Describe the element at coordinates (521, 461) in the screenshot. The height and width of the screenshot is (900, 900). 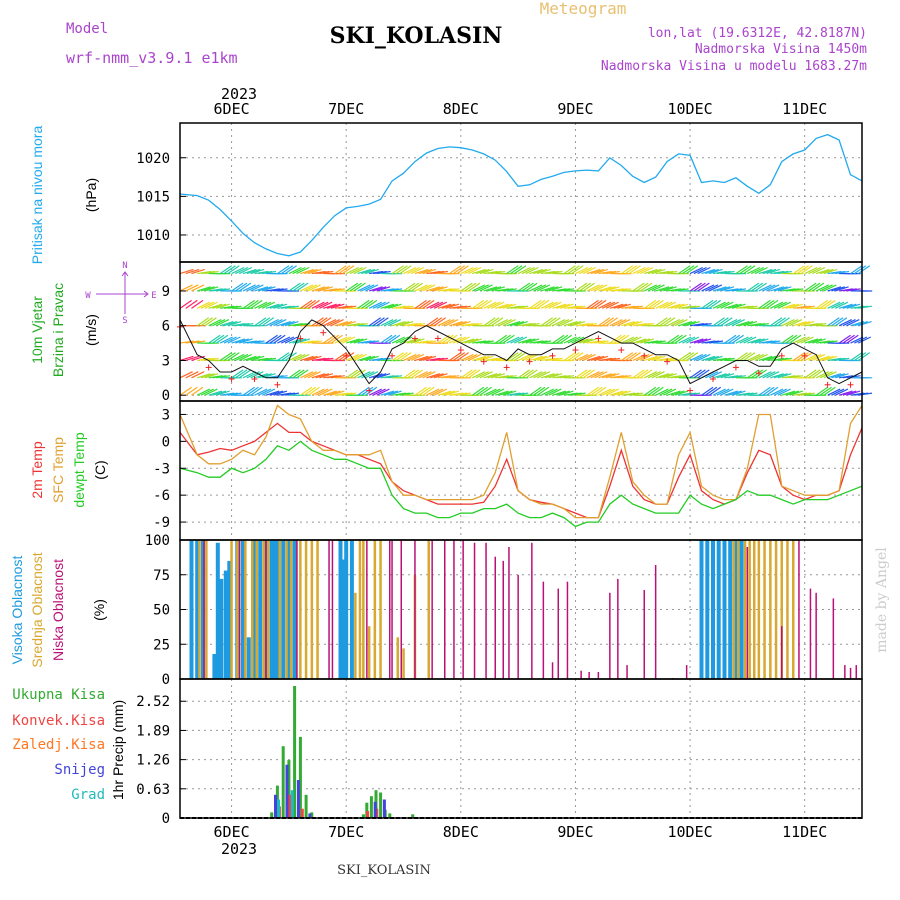
I see `temp-sfc-line` at that location.